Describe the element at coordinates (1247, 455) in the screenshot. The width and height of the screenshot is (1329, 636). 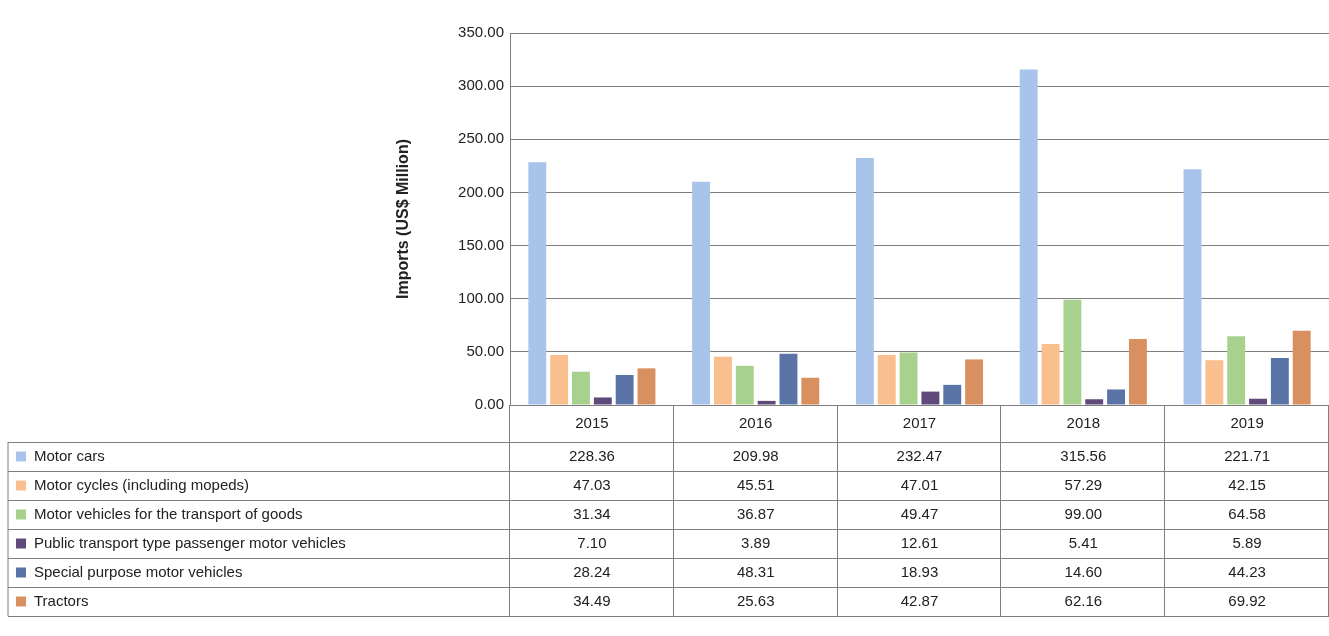
I see `data-label: 221.71` at that location.